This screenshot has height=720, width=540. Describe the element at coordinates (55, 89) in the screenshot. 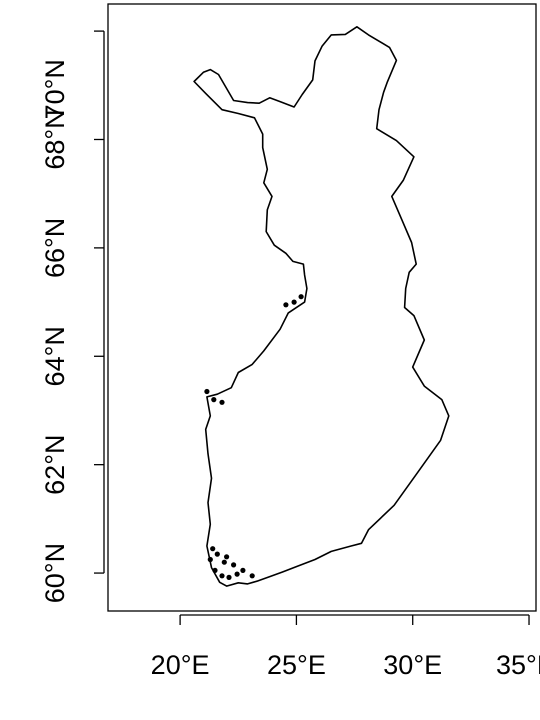

I see `y-tick-label: 70°N` at that location.